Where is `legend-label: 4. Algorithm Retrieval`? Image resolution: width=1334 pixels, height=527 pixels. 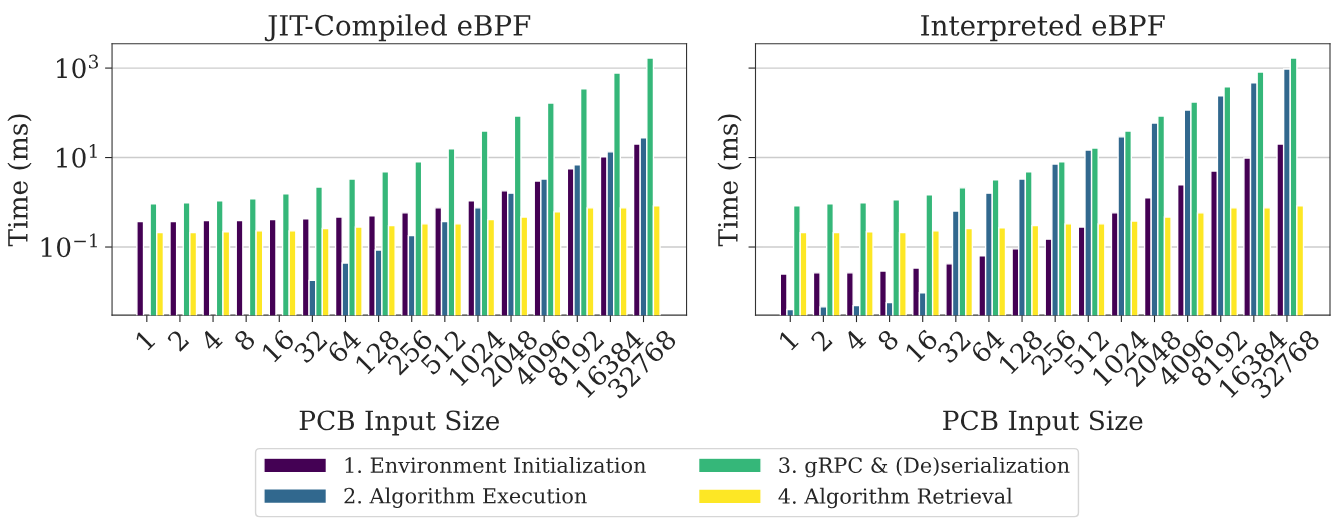
legend-label: 4. Algorithm Retrieval is located at coordinates (895, 498).